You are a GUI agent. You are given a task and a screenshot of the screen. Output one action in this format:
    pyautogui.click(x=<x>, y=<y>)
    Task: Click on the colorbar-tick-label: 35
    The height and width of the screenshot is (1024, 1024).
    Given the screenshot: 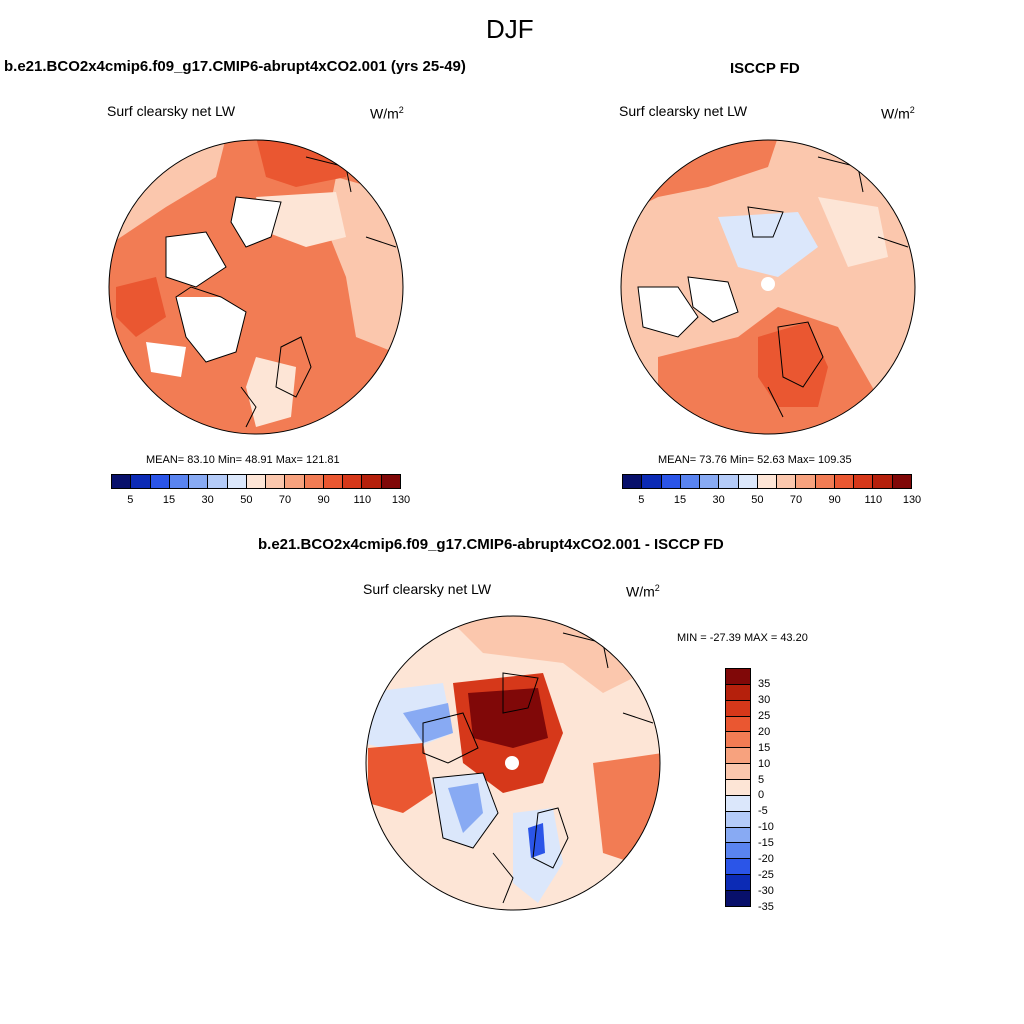 What is the action you would take?
    pyautogui.click(x=764, y=683)
    